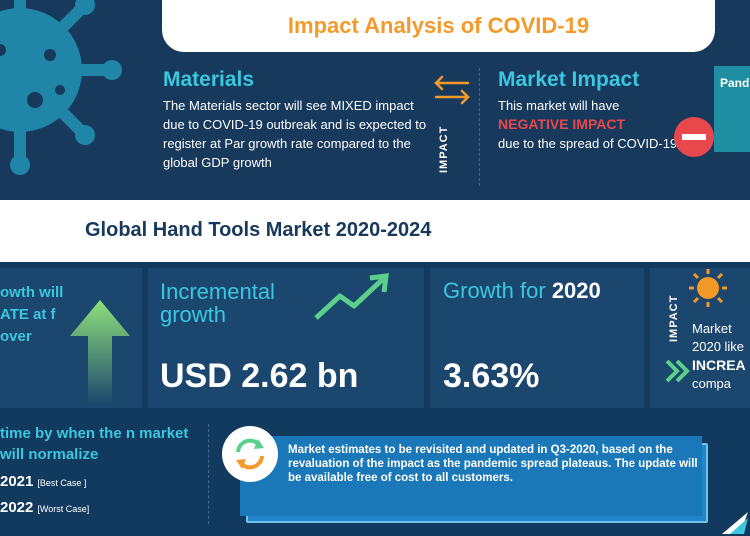 Image resolution: width=750 pixels, height=536 pixels. What do you see at coordinates (712, 328) in the screenshot?
I see `right-line1: Market` at bounding box center [712, 328].